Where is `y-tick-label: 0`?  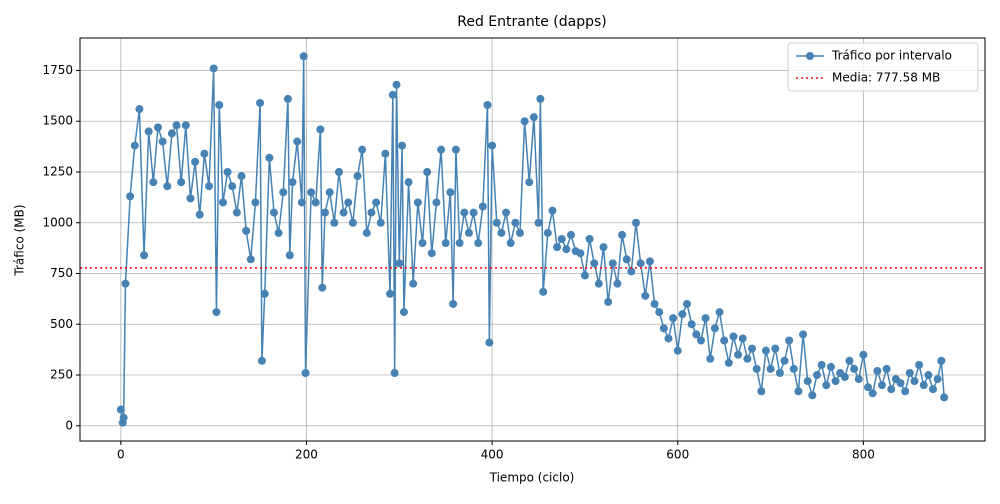 y-tick-label: 0 is located at coordinates (69, 425).